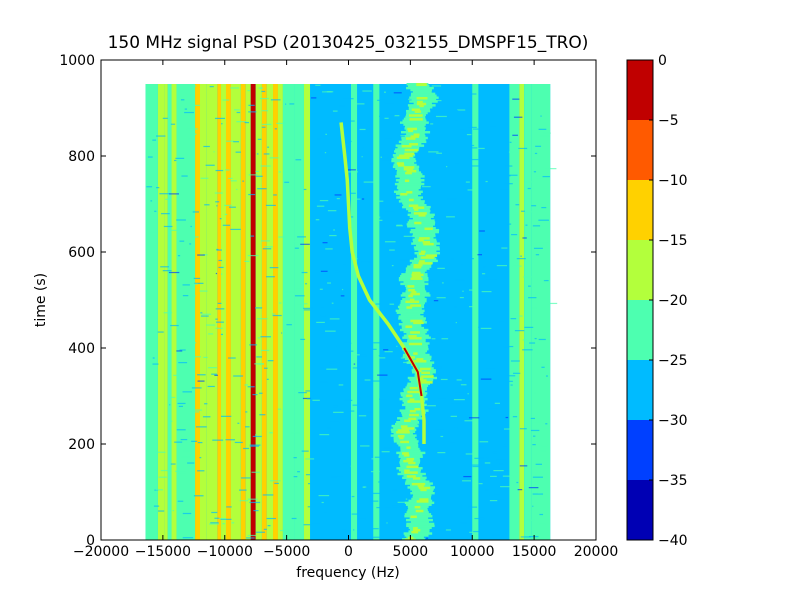 Image resolution: width=800 pixels, height=600 pixels. I want to click on wandering-band, so click(415, 311).